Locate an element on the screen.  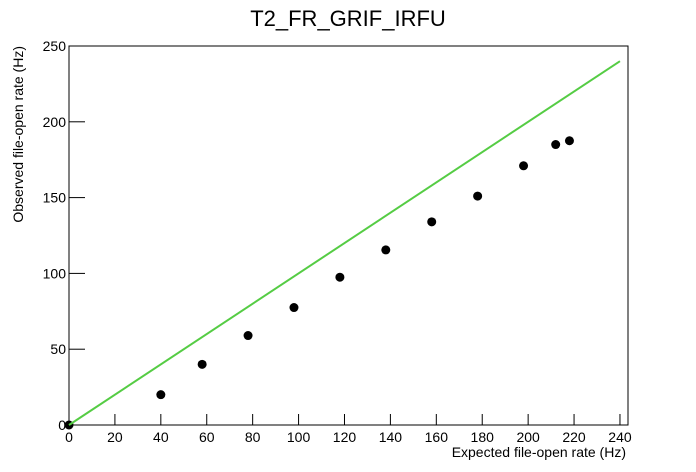
x-tick-label: 220 is located at coordinates (574, 437).